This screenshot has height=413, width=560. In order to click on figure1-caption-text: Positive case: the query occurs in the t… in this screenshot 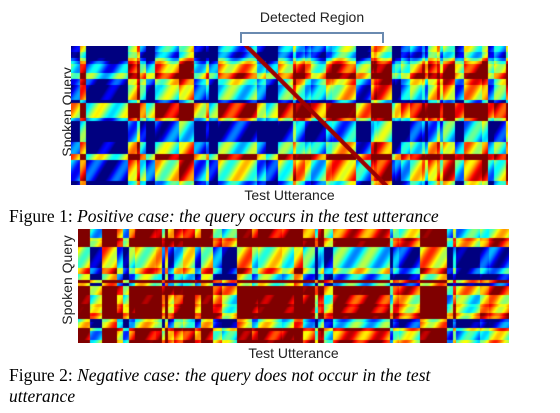, I will do `click(258, 216)`.